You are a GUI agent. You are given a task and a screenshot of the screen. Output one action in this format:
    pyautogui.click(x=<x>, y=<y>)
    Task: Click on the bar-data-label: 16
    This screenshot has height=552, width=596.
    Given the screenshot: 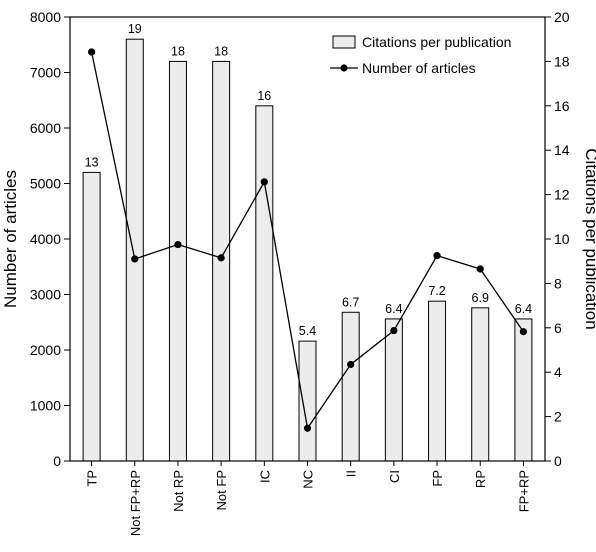 What is the action you would take?
    pyautogui.click(x=264, y=96)
    